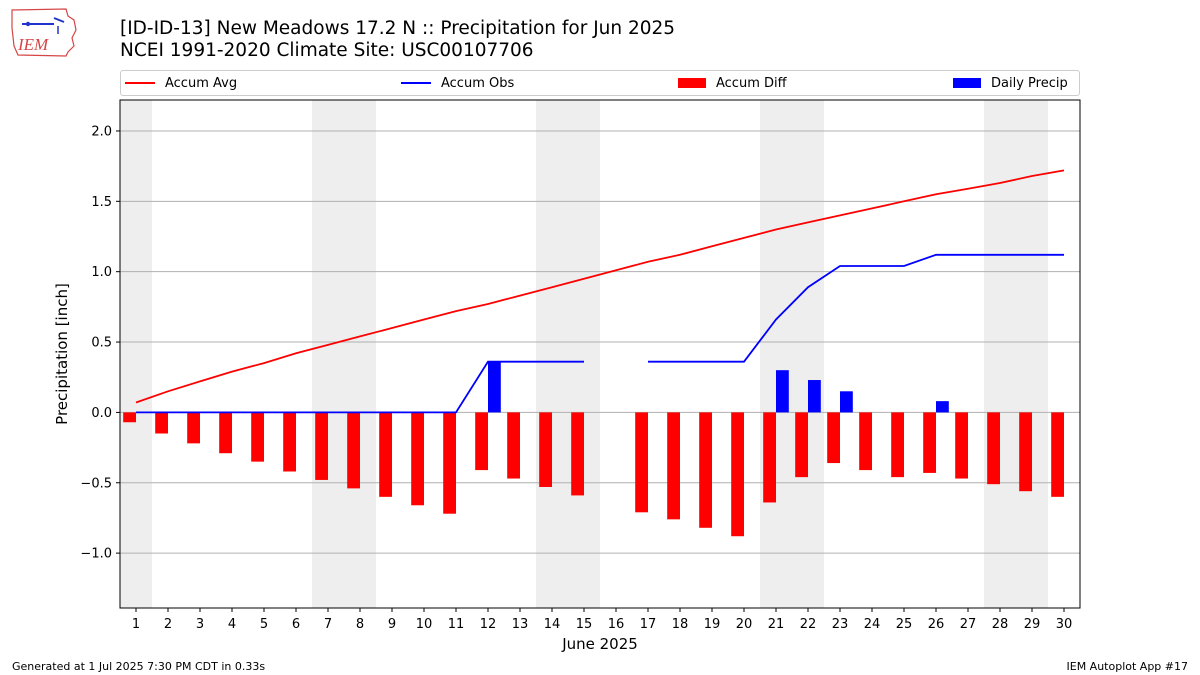  What do you see at coordinates (201, 83) in the screenshot?
I see `legend-label-accum-avg: Accum Avg` at bounding box center [201, 83].